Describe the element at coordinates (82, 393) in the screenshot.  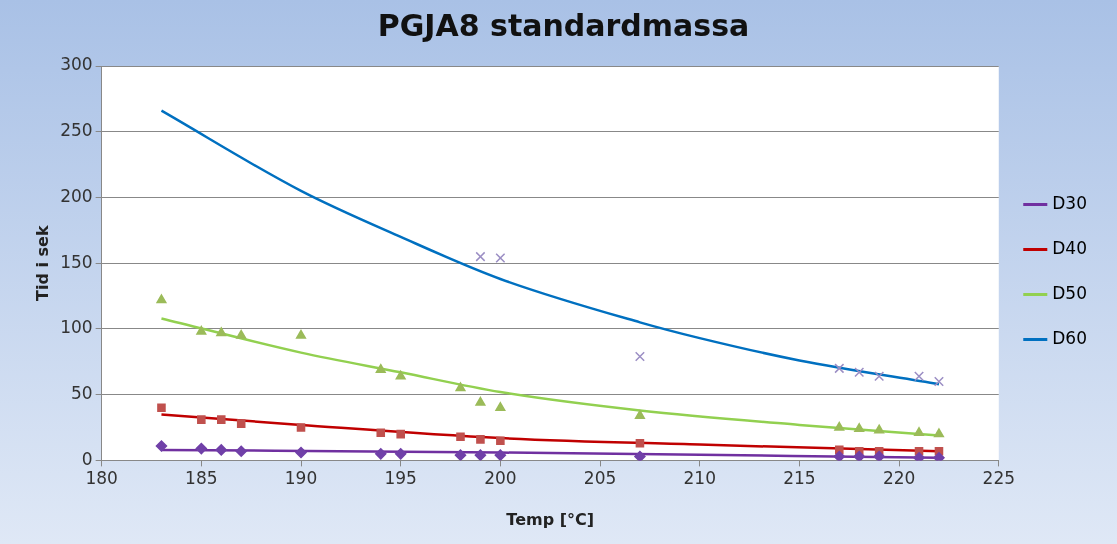
I see `y-tick-label: 50` at that location.